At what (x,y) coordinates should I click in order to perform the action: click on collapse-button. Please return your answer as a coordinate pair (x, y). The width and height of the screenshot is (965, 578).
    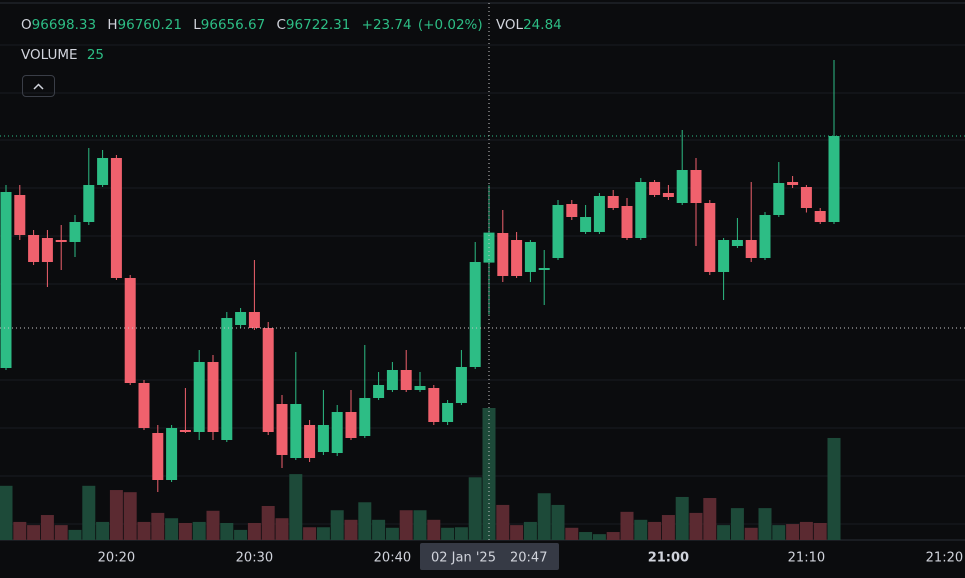
    Looking at the image, I should click on (38, 86).